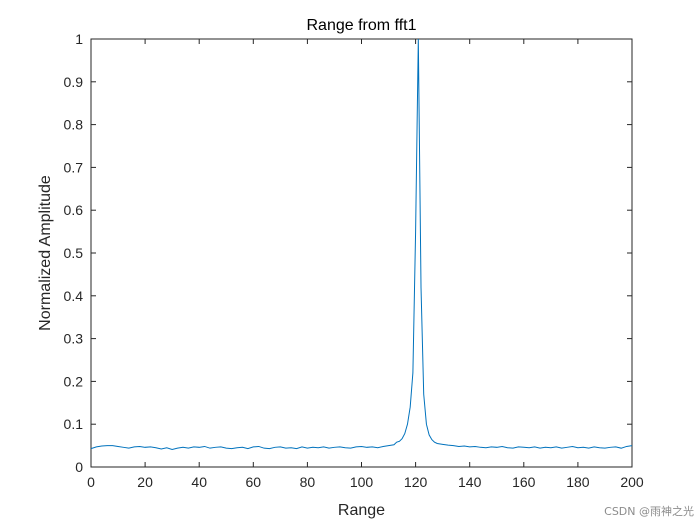 This screenshot has width=700, height=525. Describe the element at coordinates (74, 381) in the screenshot. I see `y-tick-label: 0.2` at that location.